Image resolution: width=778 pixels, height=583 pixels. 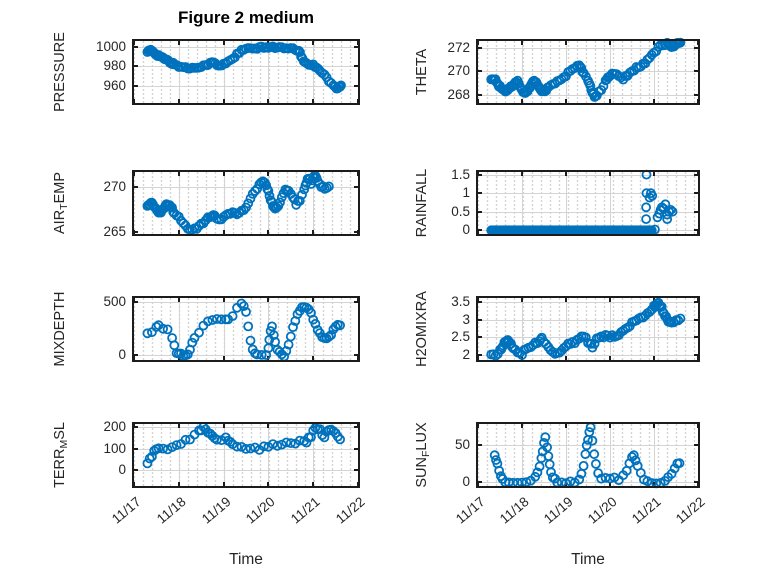 I want to click on y-axis-label: MIXDEPTH, so click(x=60, y=329).